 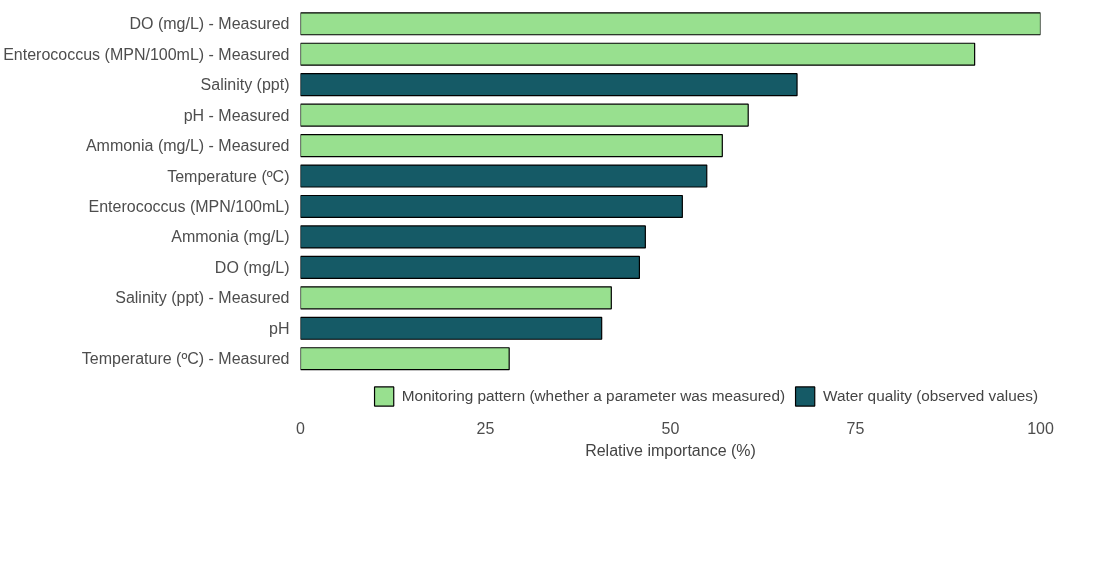 What do you see at coordinates (252, 267) in the screenshot?
I see `y-tick-label: DO (mg/L)` at bounding box center [252, 267].